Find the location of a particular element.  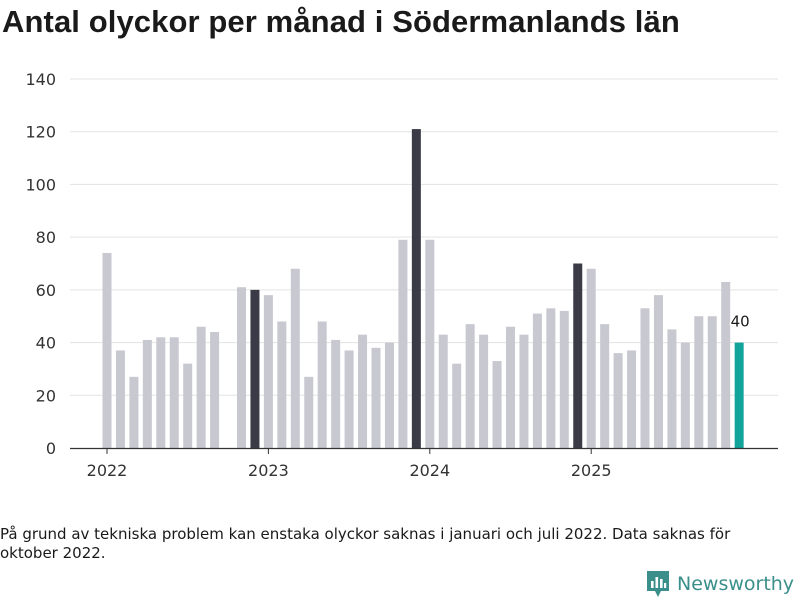

y-tick-label: 20 is located at coordinates (46, 395).